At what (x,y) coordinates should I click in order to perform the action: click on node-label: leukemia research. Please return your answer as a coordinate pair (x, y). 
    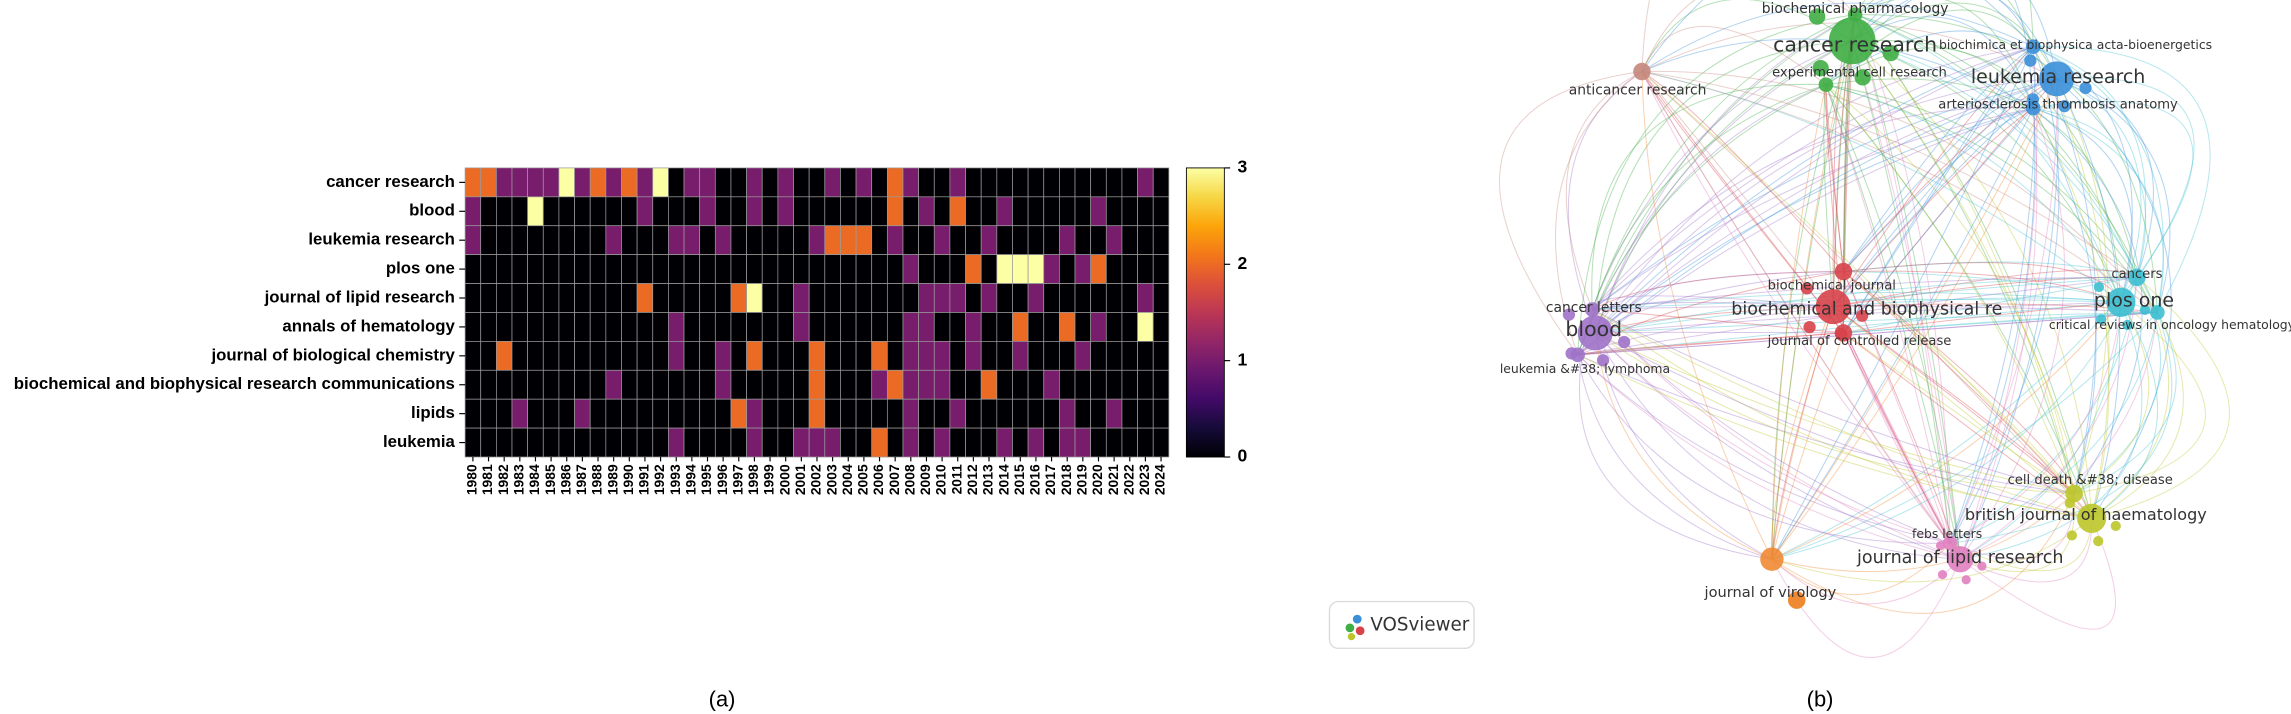
    Looking at the image, I should click on (2058, 77).